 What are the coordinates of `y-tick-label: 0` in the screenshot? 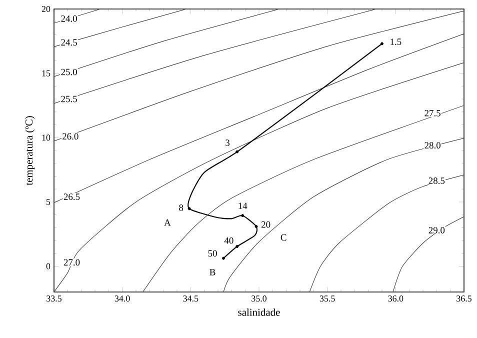 It's located at (48, 266).